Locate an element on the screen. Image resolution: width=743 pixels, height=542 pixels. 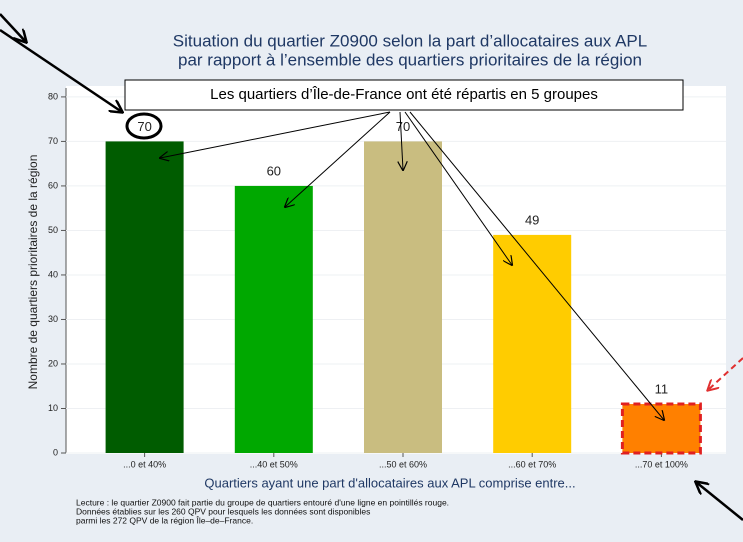
y-tick-label: 40 is located at coordinates (53, 274).